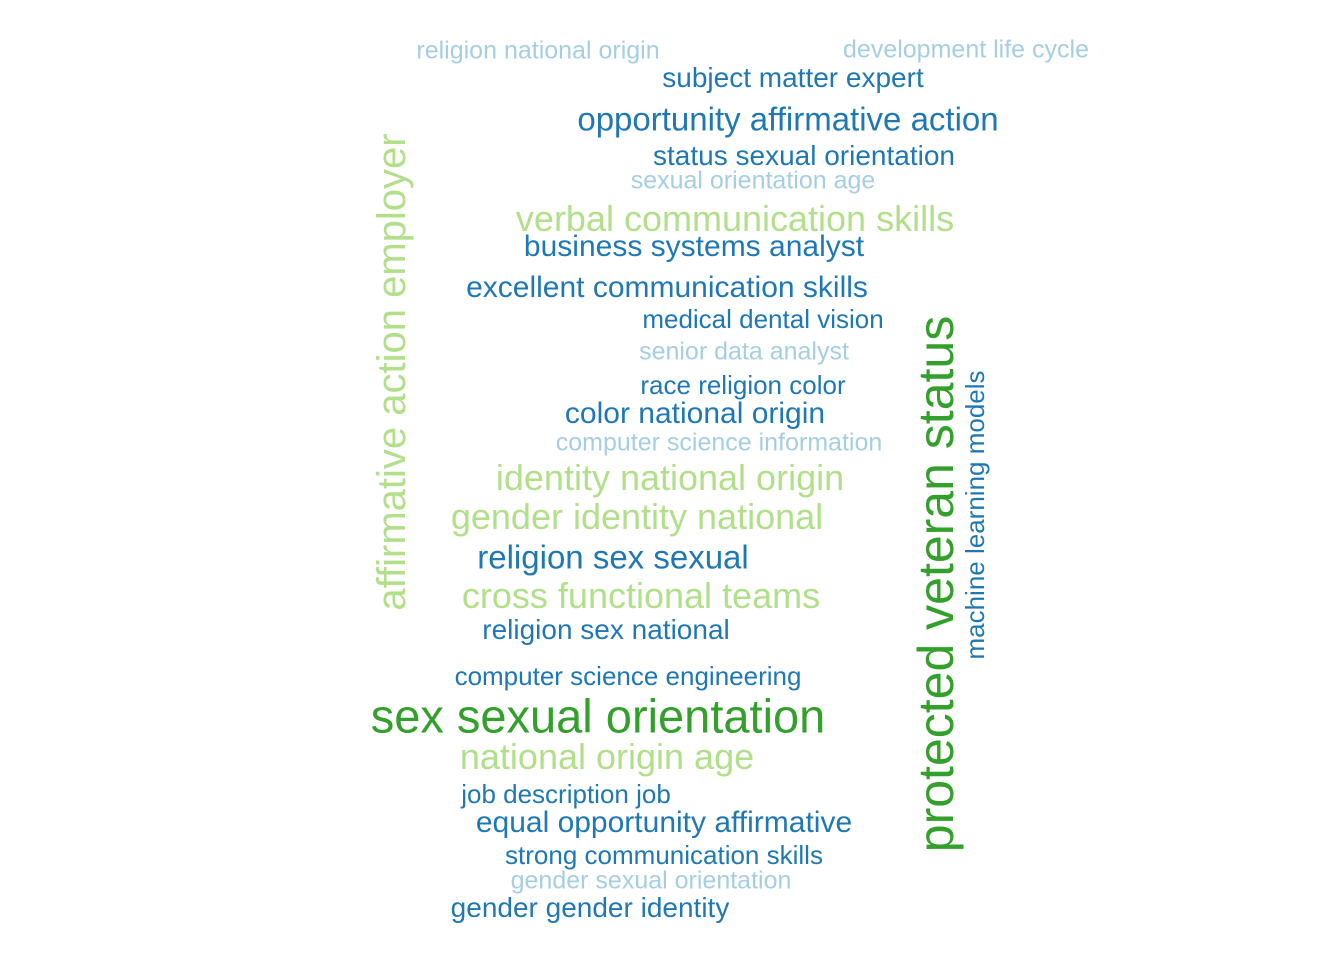  I want to click on cloud-word: national origin age, so click(607, 756).